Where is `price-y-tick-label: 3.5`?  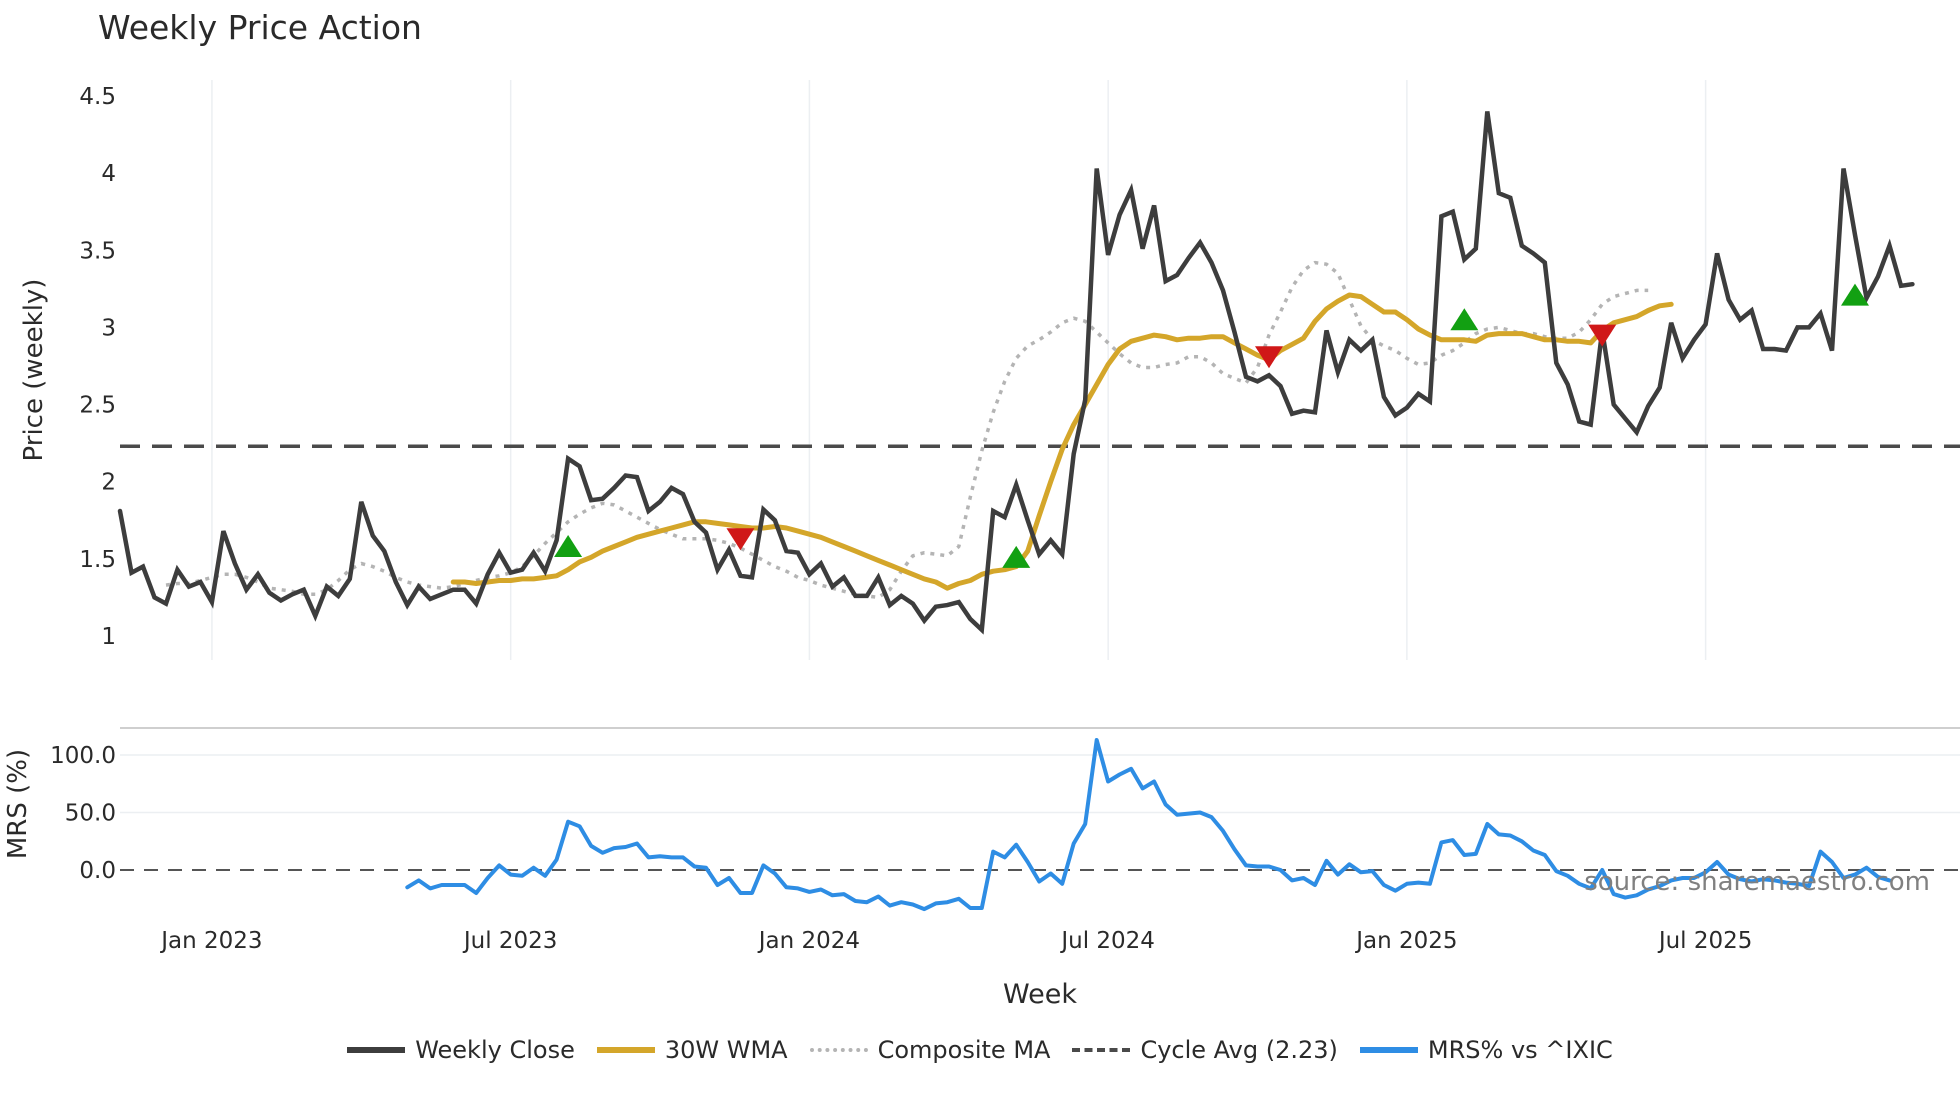 price-y-tick-label: 3.5 is located at coordinates (97, 251).